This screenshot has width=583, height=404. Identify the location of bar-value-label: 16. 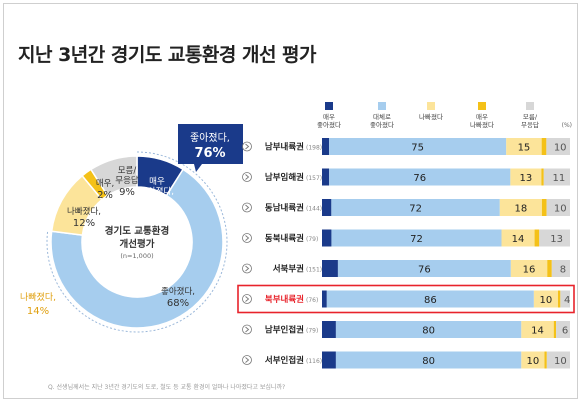
(529, 270).